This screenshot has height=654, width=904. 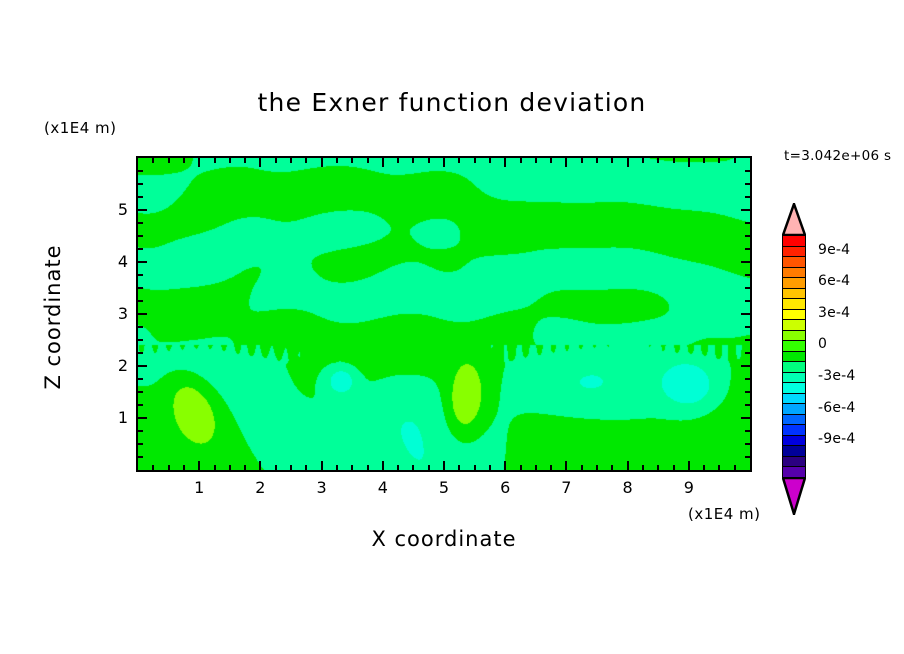 What do you see at coordinates (724, 514) in the screenshot?
I see `x-axis-unit-label: (x1E4 m)` at bounding box center [724, 514].